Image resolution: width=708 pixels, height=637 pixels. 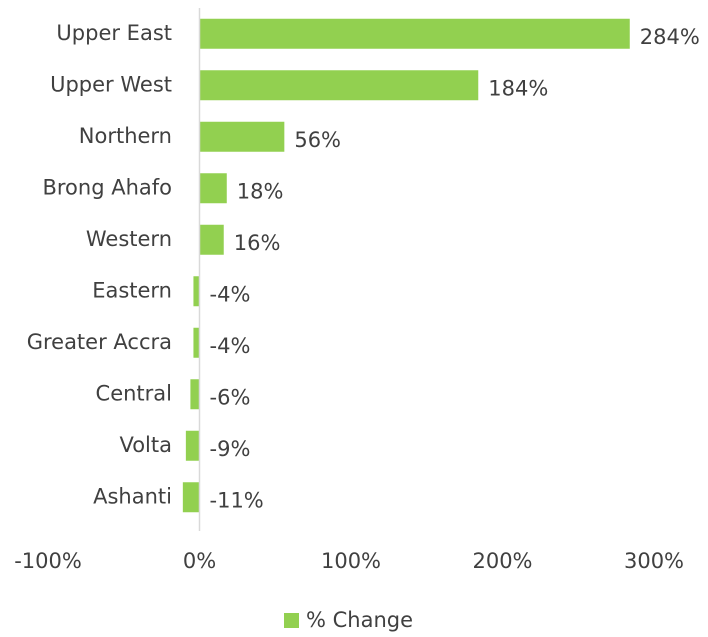 What do you see at coordinates (132, 496) in the screenshot?
I see `category-label: Ashanti` at bounding box center [132, 496].